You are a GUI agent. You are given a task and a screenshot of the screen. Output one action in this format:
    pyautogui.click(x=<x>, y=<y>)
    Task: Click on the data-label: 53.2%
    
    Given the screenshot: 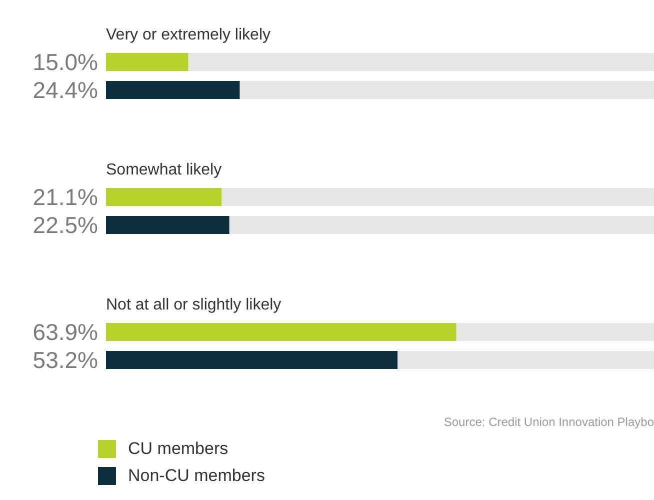 What is the action you would take?
    pyautogui.click(x=65, y=360)
    